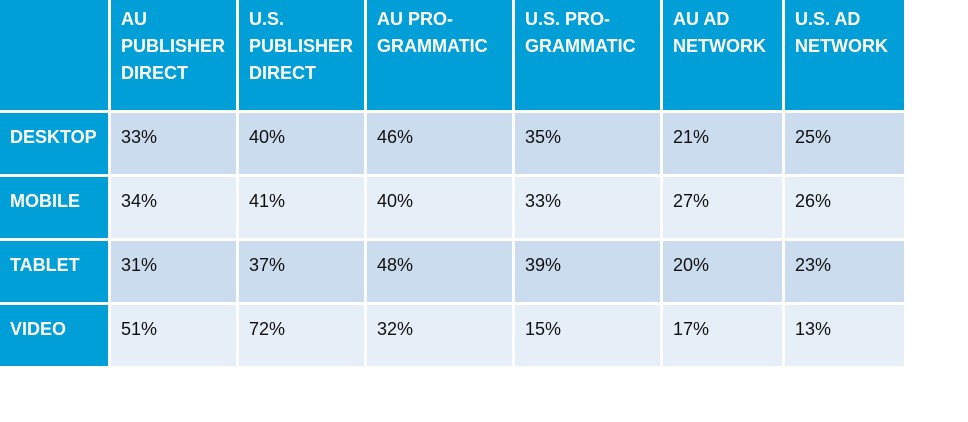 The width and height of the screenshot is (968, 422). What do you see at coordinates (173, 207) in the screenshot?
I see `table-cell: 34%` at bounding box center [173, 207].